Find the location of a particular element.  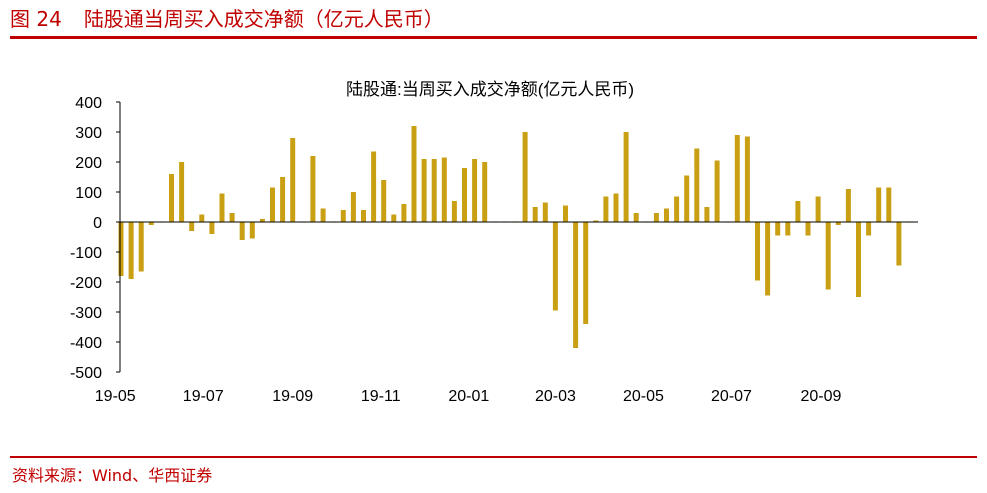

source-note: 资料来源：Wind、华西证券 is located at coordinates (112, 475).